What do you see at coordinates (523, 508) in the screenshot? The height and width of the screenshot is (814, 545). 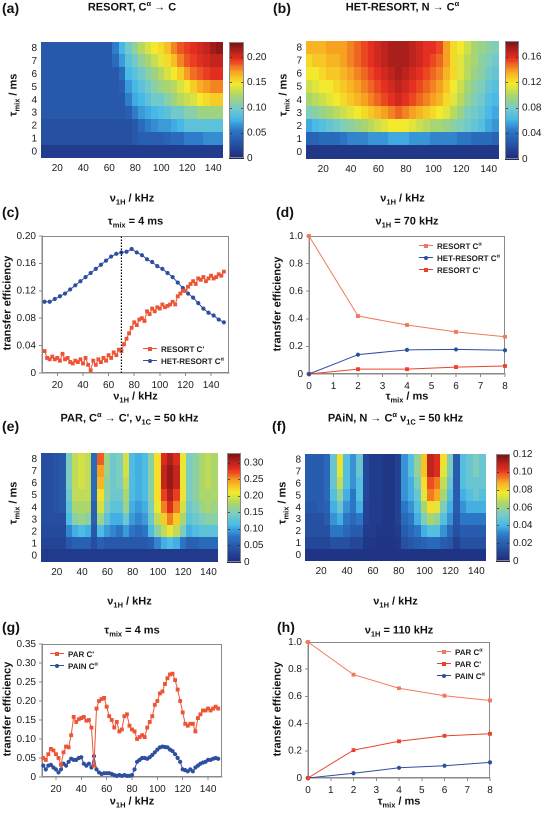 I see `color-bar-label: 0.06` at bounding box center [523, 508].